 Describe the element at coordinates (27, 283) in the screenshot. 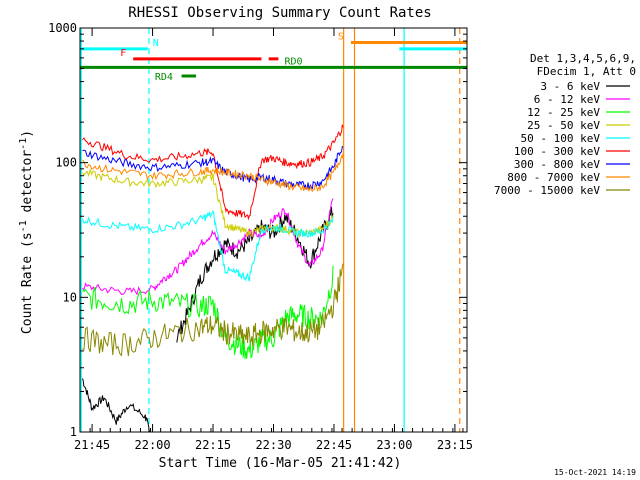

I see `y-axis-label-part: Count Rate (s` at that location.